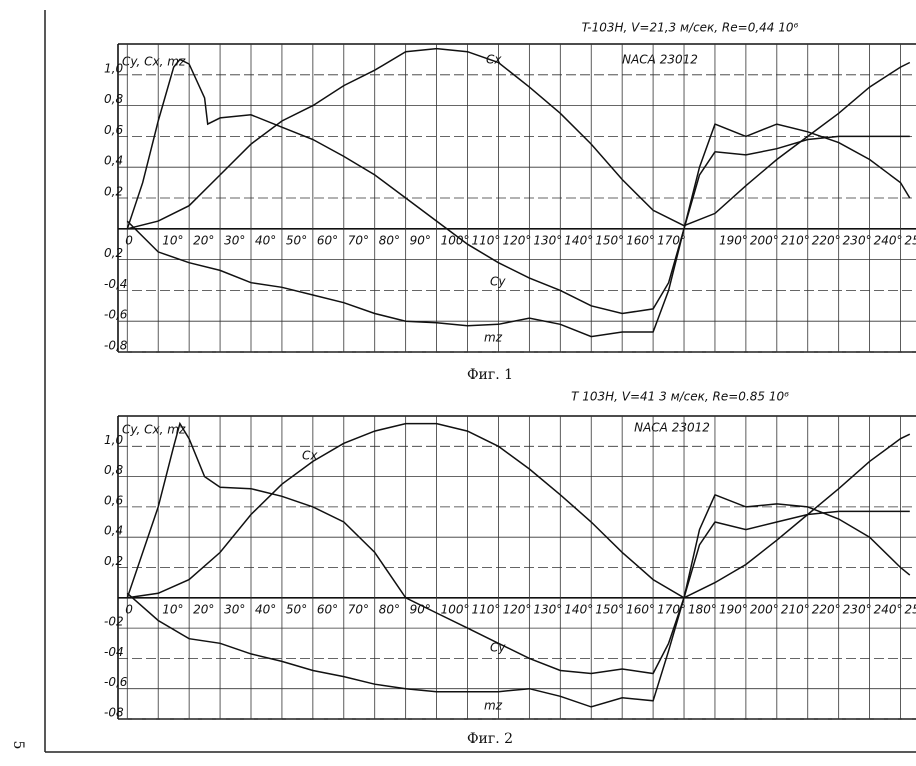 This screenshot has width=916, height=766. I want to click on y-tick-label: -02, so click(114, 622).